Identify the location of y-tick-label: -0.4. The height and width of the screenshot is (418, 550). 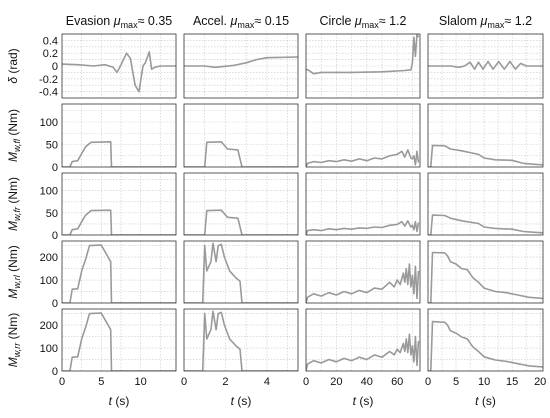
(48, 93).